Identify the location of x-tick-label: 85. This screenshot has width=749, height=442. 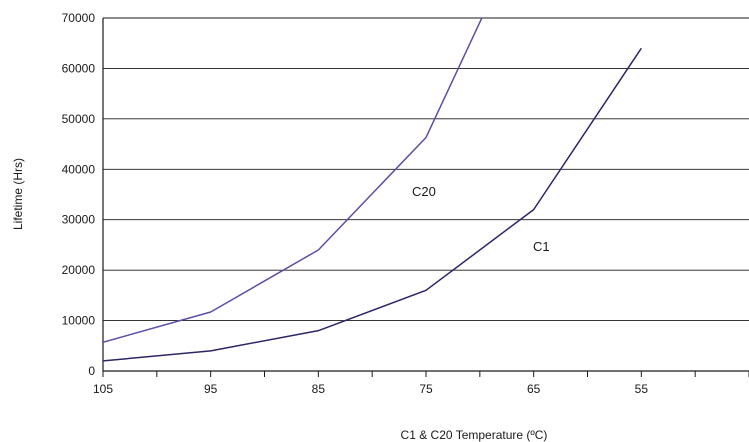
(319, 389).